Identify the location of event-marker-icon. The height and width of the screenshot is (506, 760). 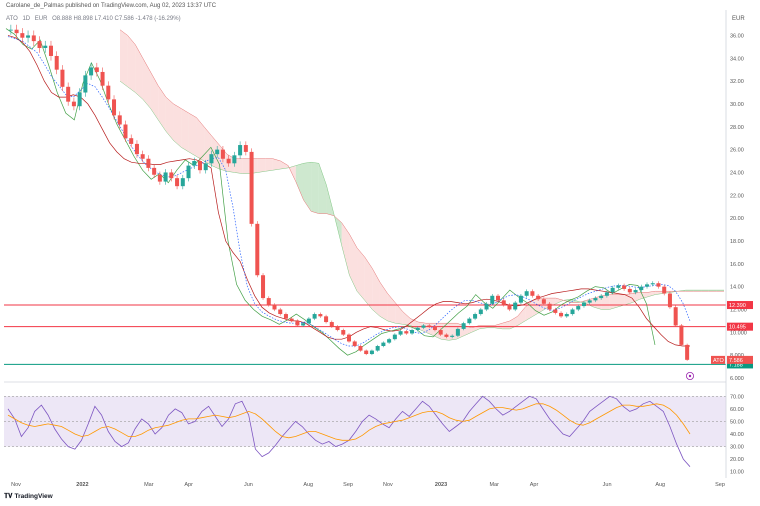
(690, 375).